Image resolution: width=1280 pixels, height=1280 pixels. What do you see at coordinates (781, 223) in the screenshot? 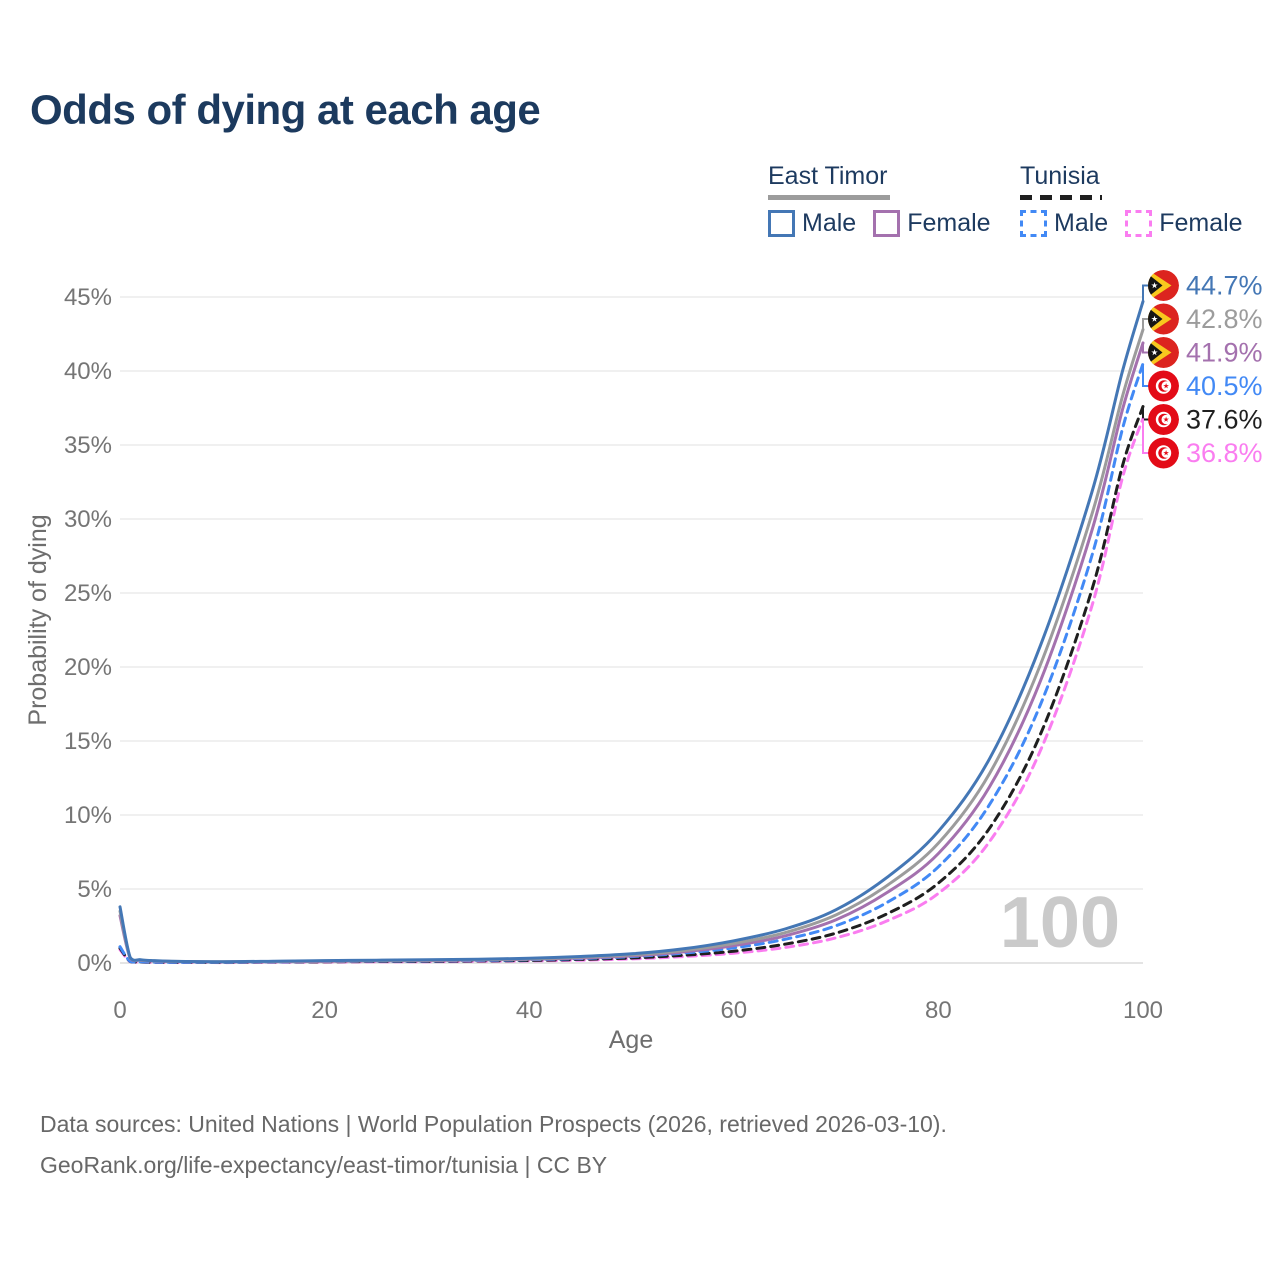
I see `legend-swatch-east-timor-male` at bounding box center [781, 223].